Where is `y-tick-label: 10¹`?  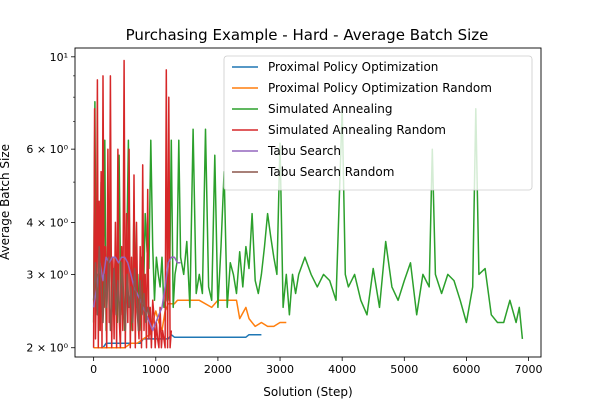
y-tick-label: 10¹ is located at coordinates (59, 57).